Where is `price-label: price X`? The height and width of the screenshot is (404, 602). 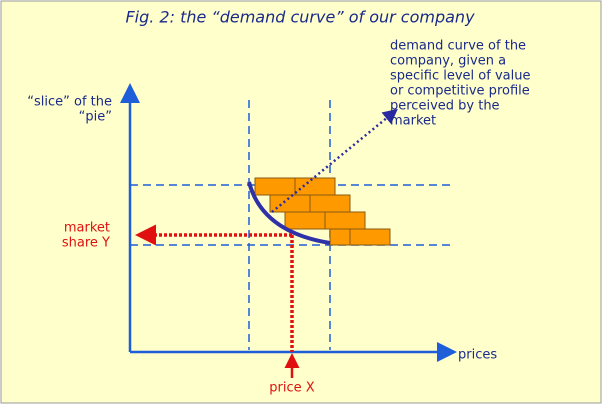 price-label: price X is located at coordinates (291, 388).